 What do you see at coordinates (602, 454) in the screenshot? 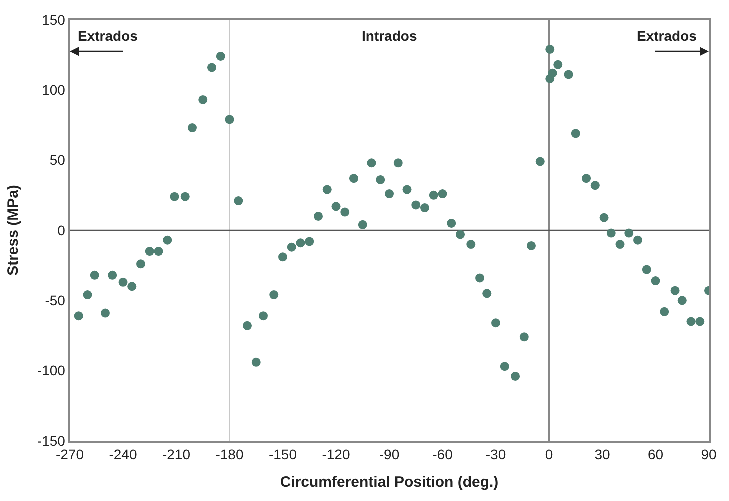
I see `x-tick-label: 30` at bounding box center [602, 454].